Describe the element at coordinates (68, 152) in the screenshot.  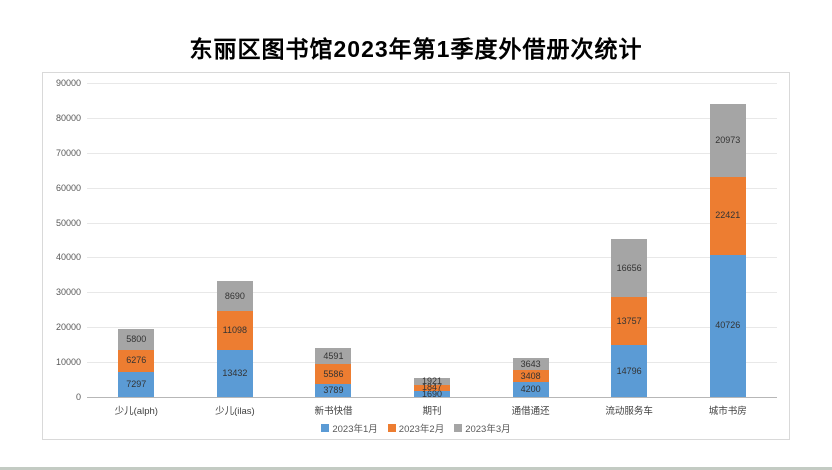
I see `y-tick-label: 70000` at that location.